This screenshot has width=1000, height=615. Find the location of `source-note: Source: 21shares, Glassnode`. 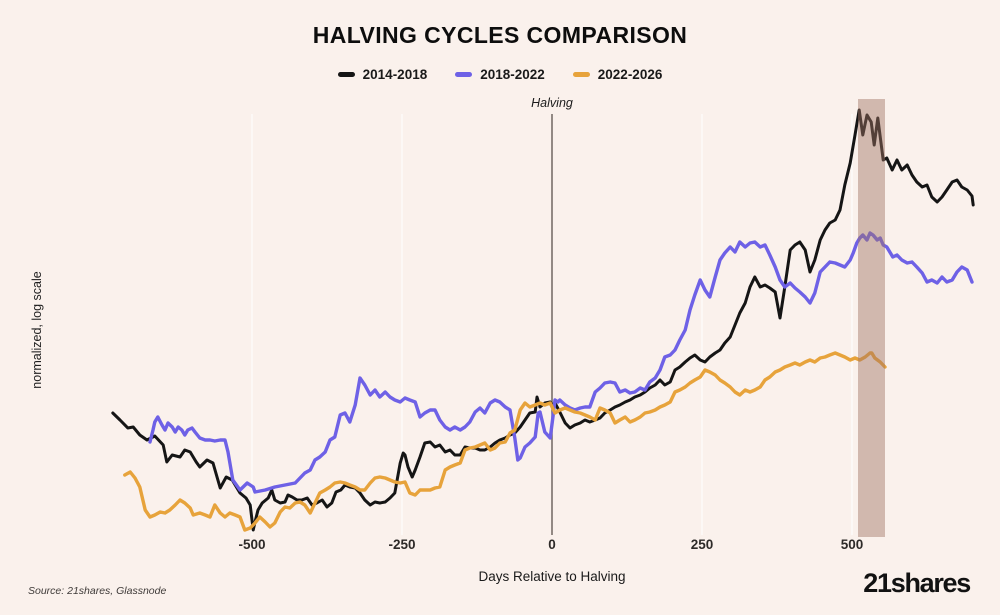

source-note: Source: 21shares, Glassnode is located at coordinates (97, 591).